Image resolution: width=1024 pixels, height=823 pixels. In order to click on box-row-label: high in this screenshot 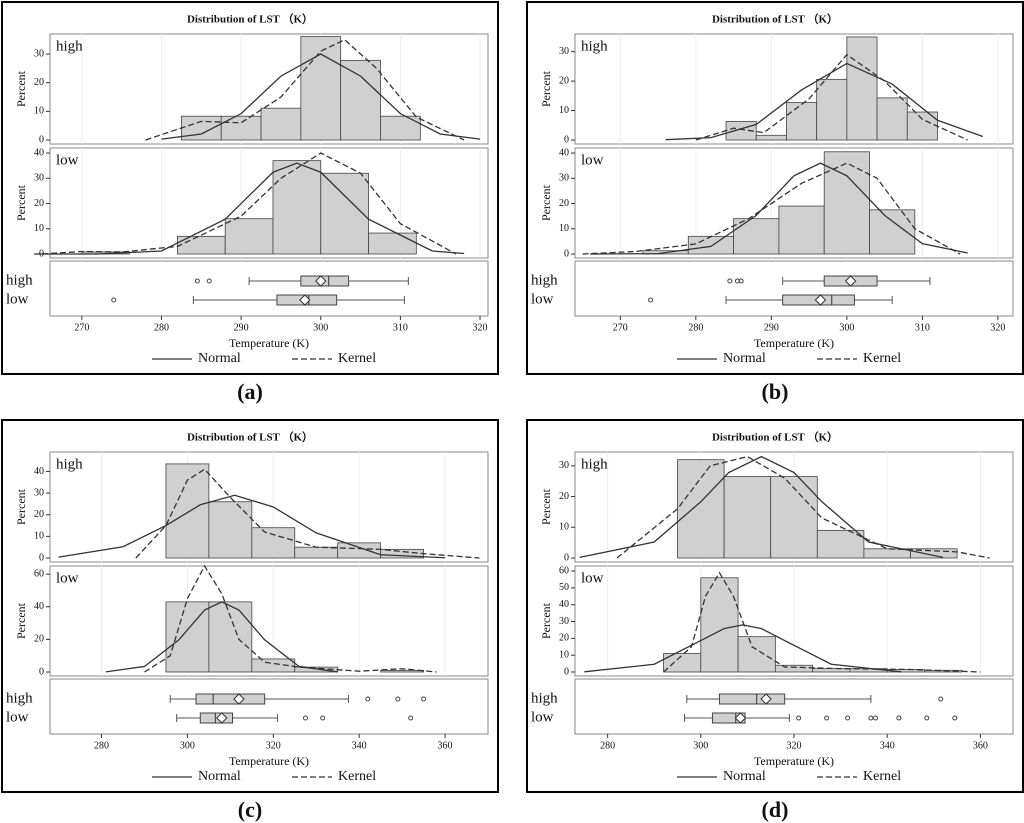, I will do `click(544, 698)`.